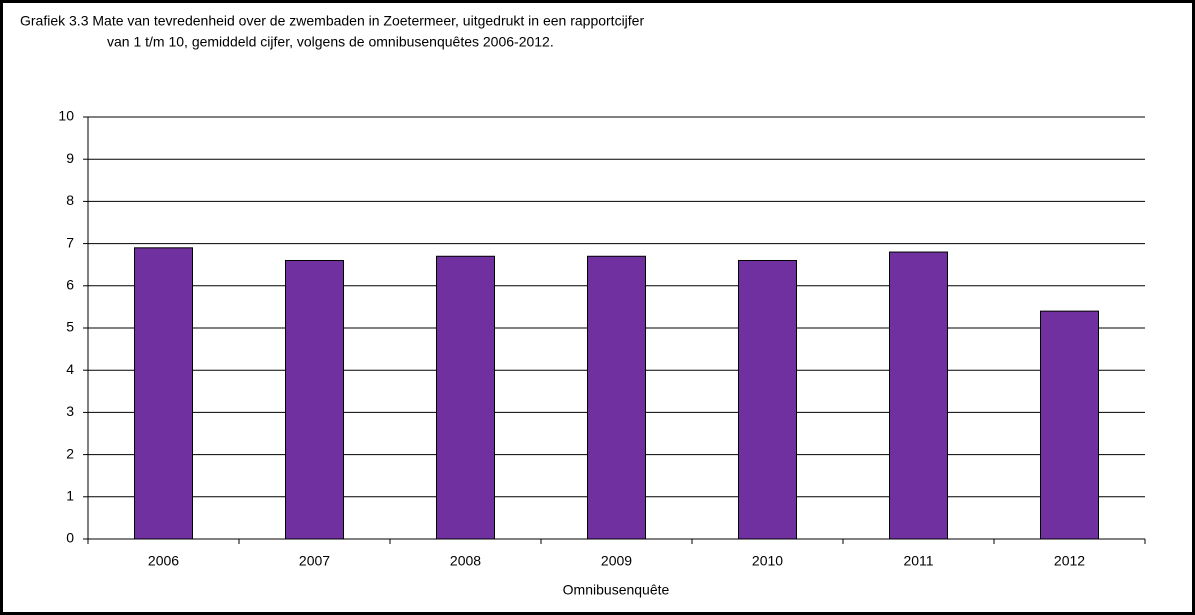 The width and height of the screenshot is (1195, 615). What do you see at coordinates (70, 200) in the screenshot?
I see `y-tick-label: 8` at bounding box center [70, 200].